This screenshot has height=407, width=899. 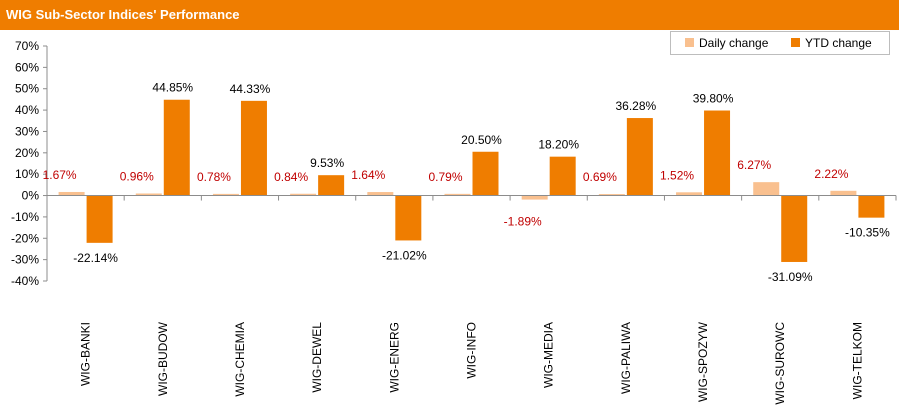 What do you see at coordinates (523, 222) in the screenshot?
I see `daily-data-label: -1.89%` at bounding box center [523, 222].